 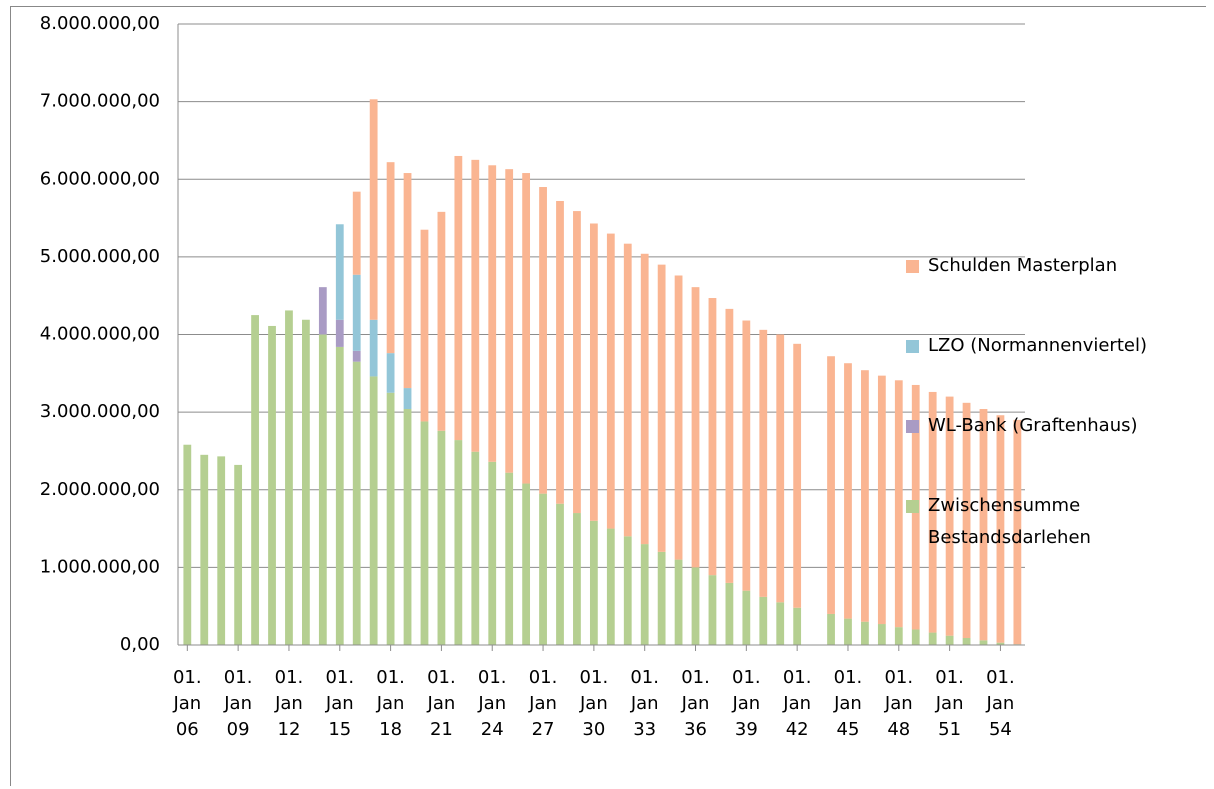 What do you see at coordinates (1009, 521) in the screenshot?
I see `legend-label: Zwischensumme Bestandsdarlehen` at bounding box center [1009, 521].